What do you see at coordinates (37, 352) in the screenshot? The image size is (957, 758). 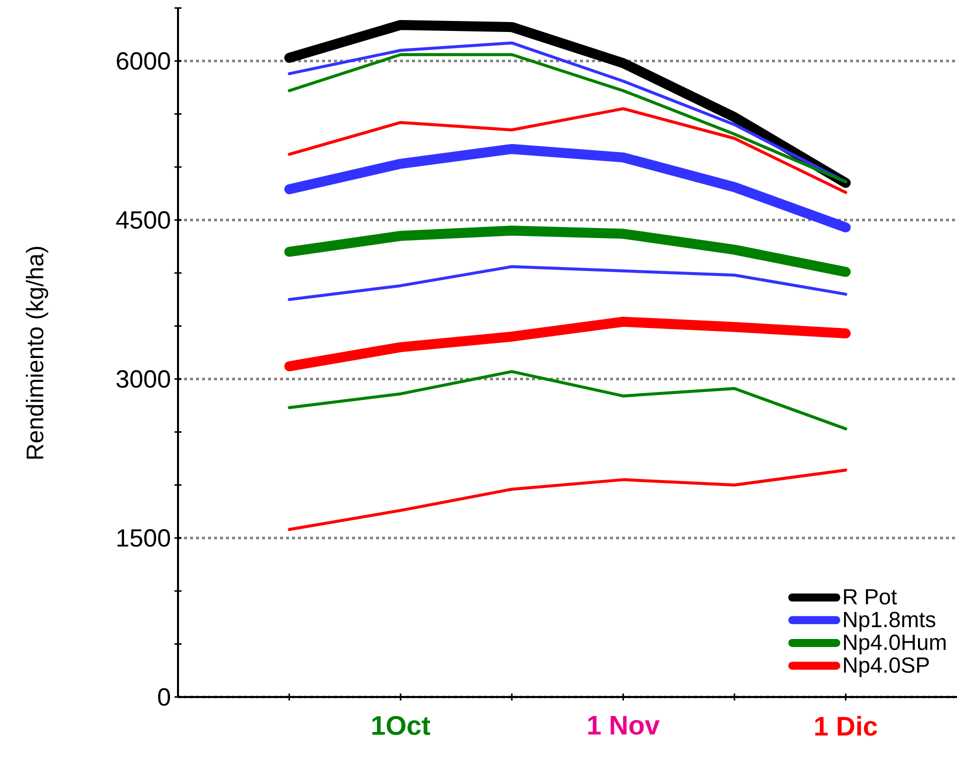 I see `y-axis-title: Rendimiento (kg/ha)` at bounding box center [37, 352].